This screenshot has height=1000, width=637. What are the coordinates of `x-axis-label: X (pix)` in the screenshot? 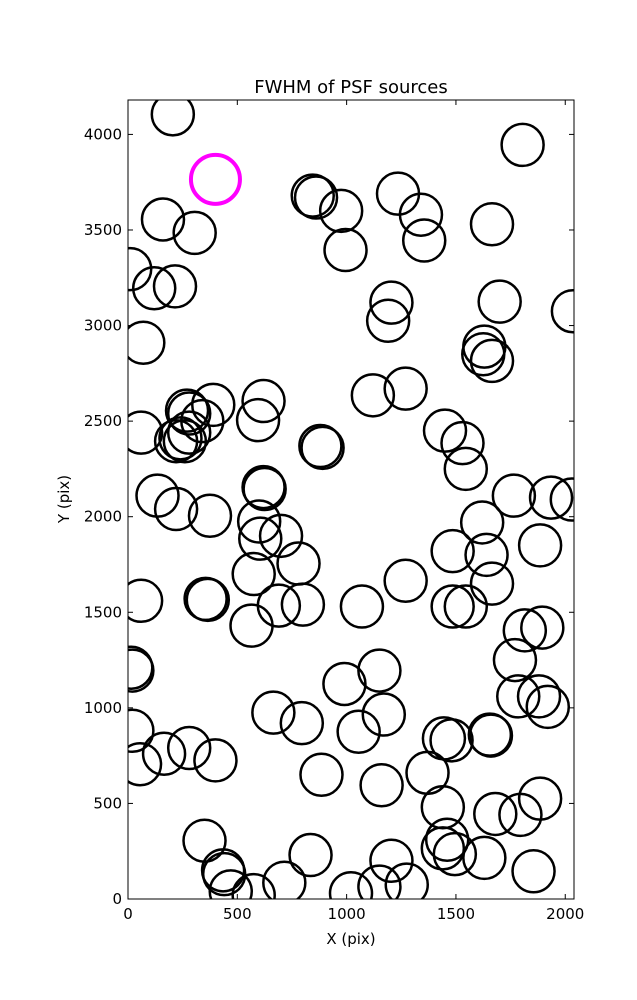 It's located at (350, 939).